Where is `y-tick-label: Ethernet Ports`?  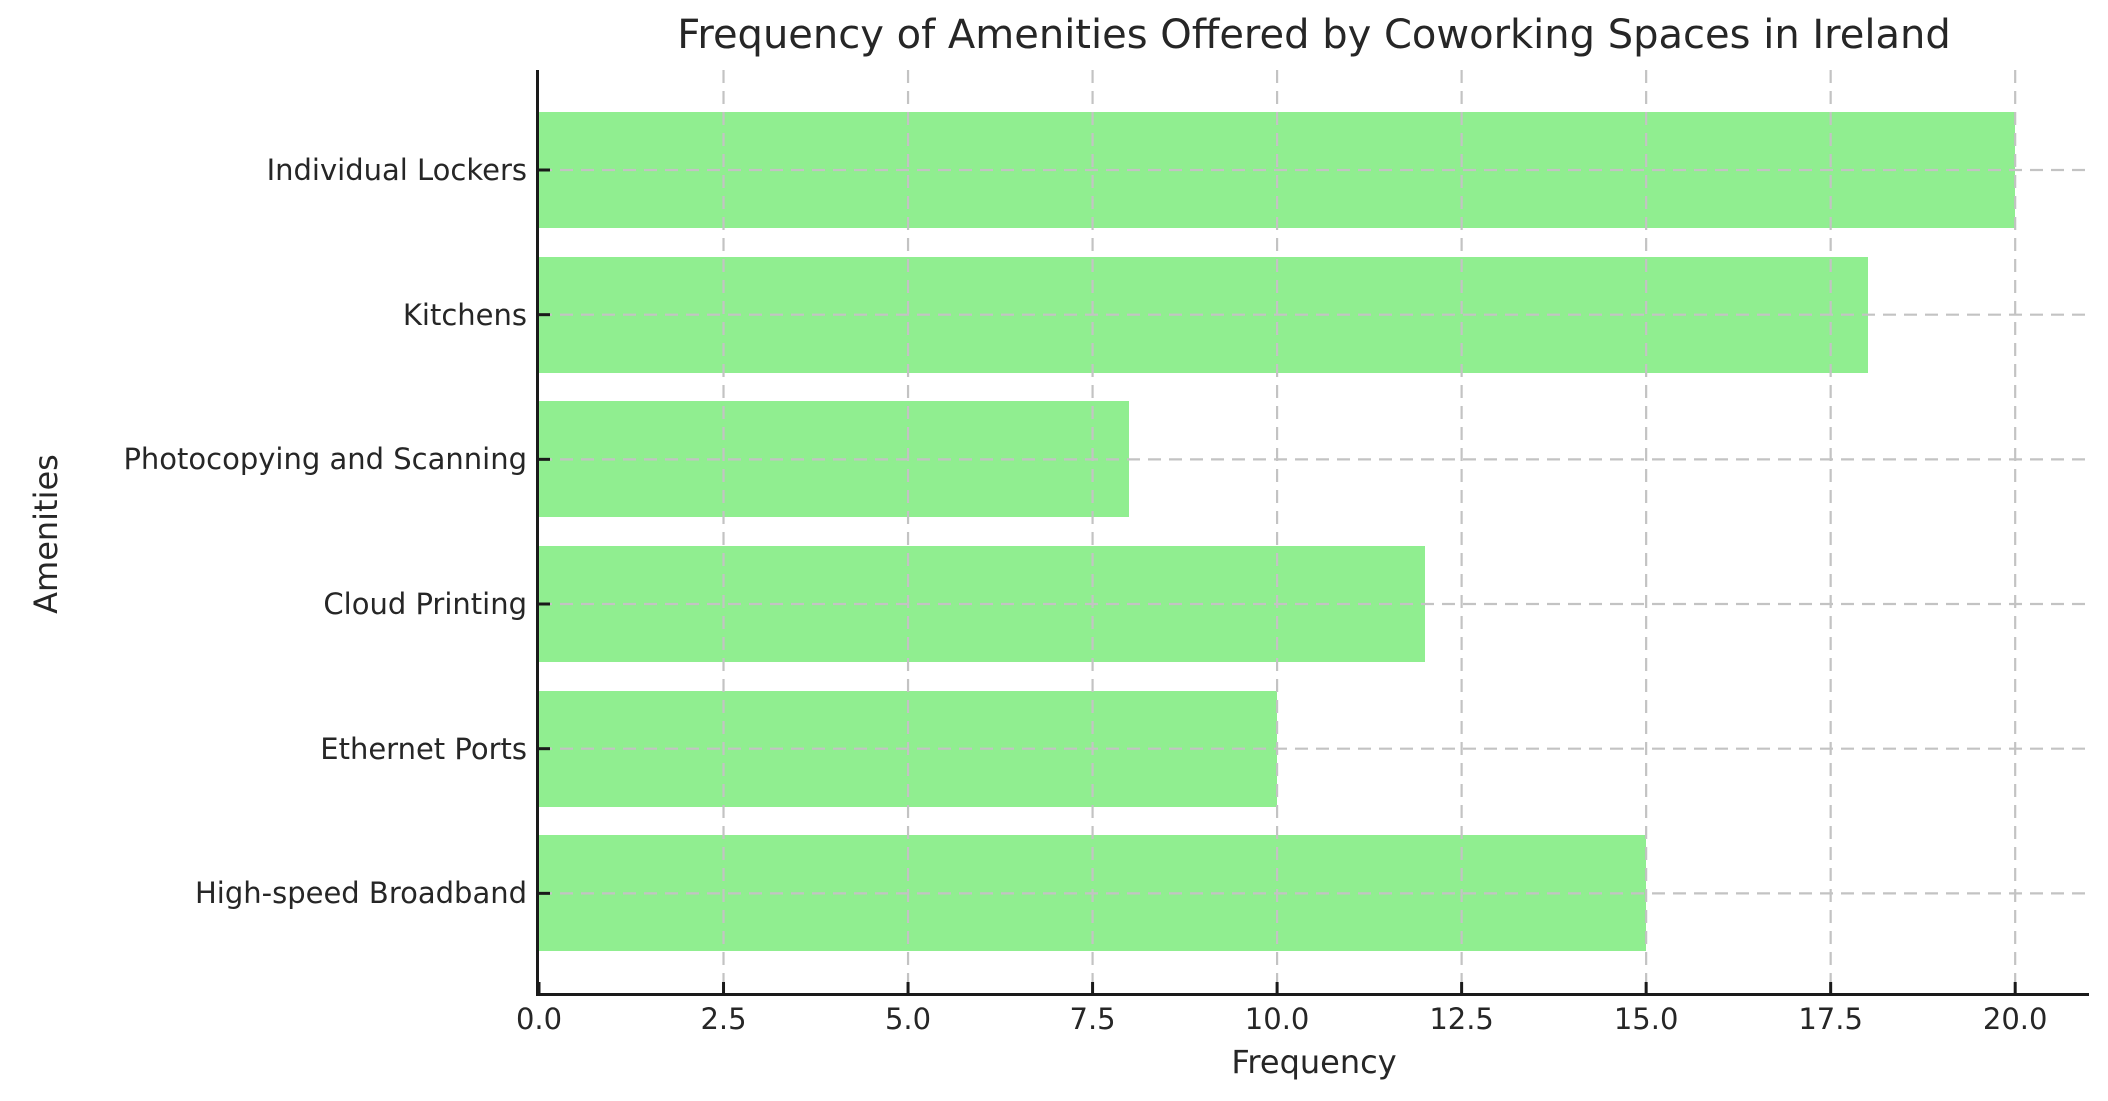 y-tick-label: Ethernet Ports is located at coordinates (423, 748).